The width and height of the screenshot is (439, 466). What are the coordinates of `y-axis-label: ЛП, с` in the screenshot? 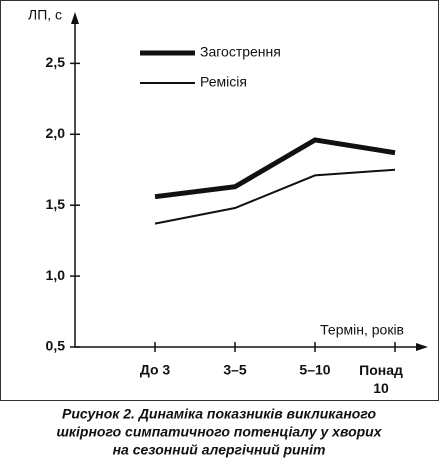 It's located at (45, 15).